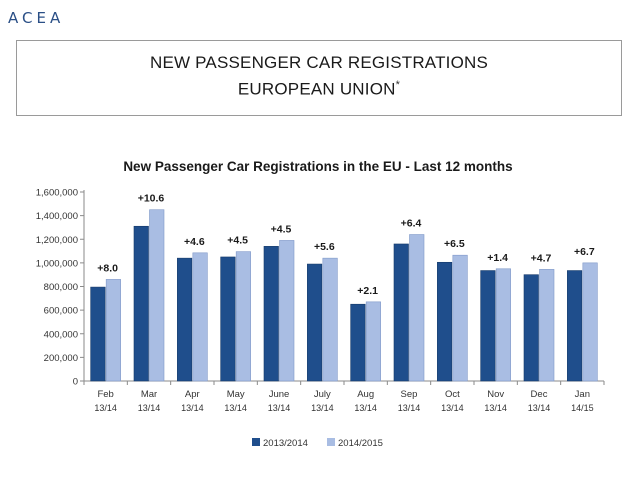  Describe the element at coordinates (495, 394) in the screenshot. I see `x-tick-label: Nov` at that location.